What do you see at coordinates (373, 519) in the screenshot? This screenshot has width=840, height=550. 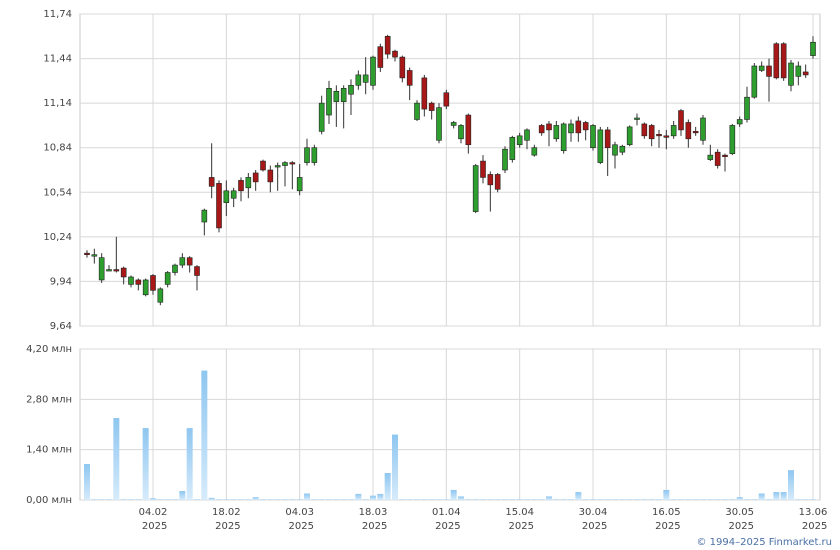 I see `x-tick-label: 18.03 2025` at bounding box center [373, 519].